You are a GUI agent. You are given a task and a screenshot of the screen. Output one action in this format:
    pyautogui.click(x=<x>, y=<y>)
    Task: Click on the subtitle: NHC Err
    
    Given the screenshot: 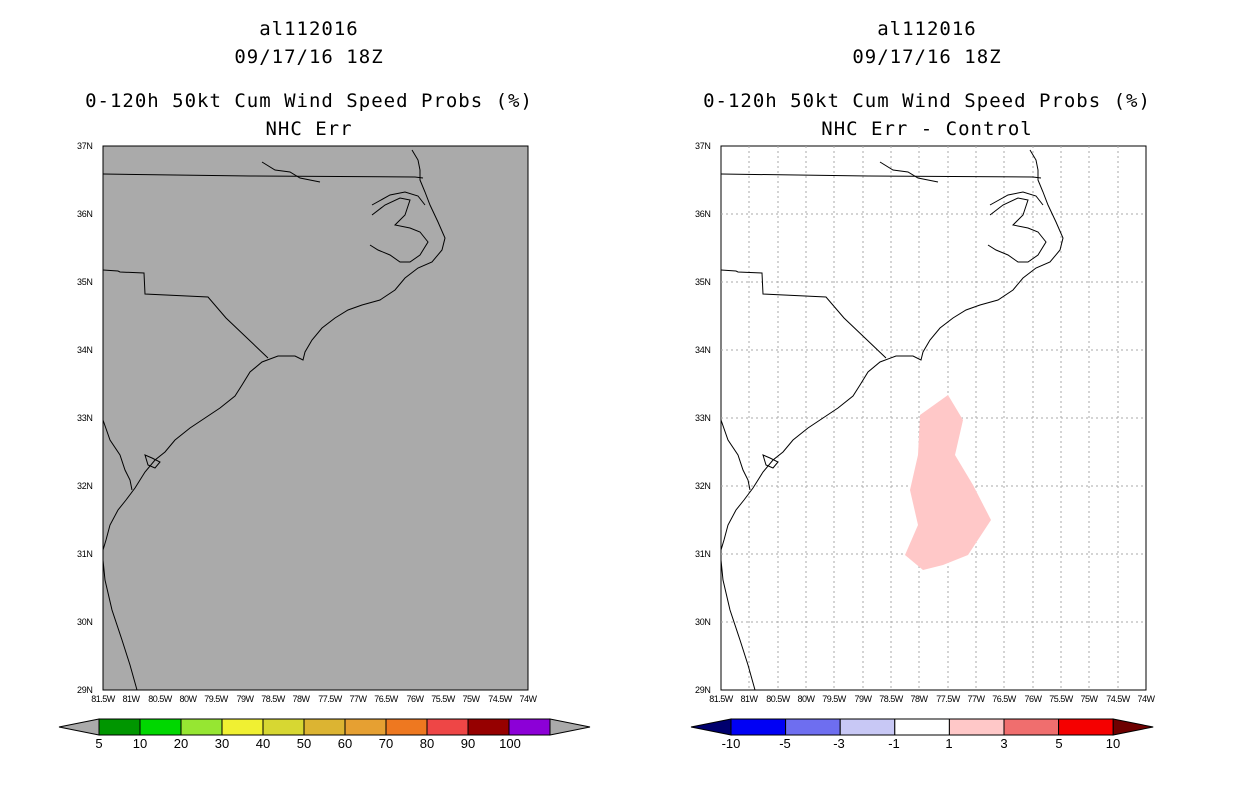 What is the action you would take?
    pyautogui.click(x=309, y=129)
    